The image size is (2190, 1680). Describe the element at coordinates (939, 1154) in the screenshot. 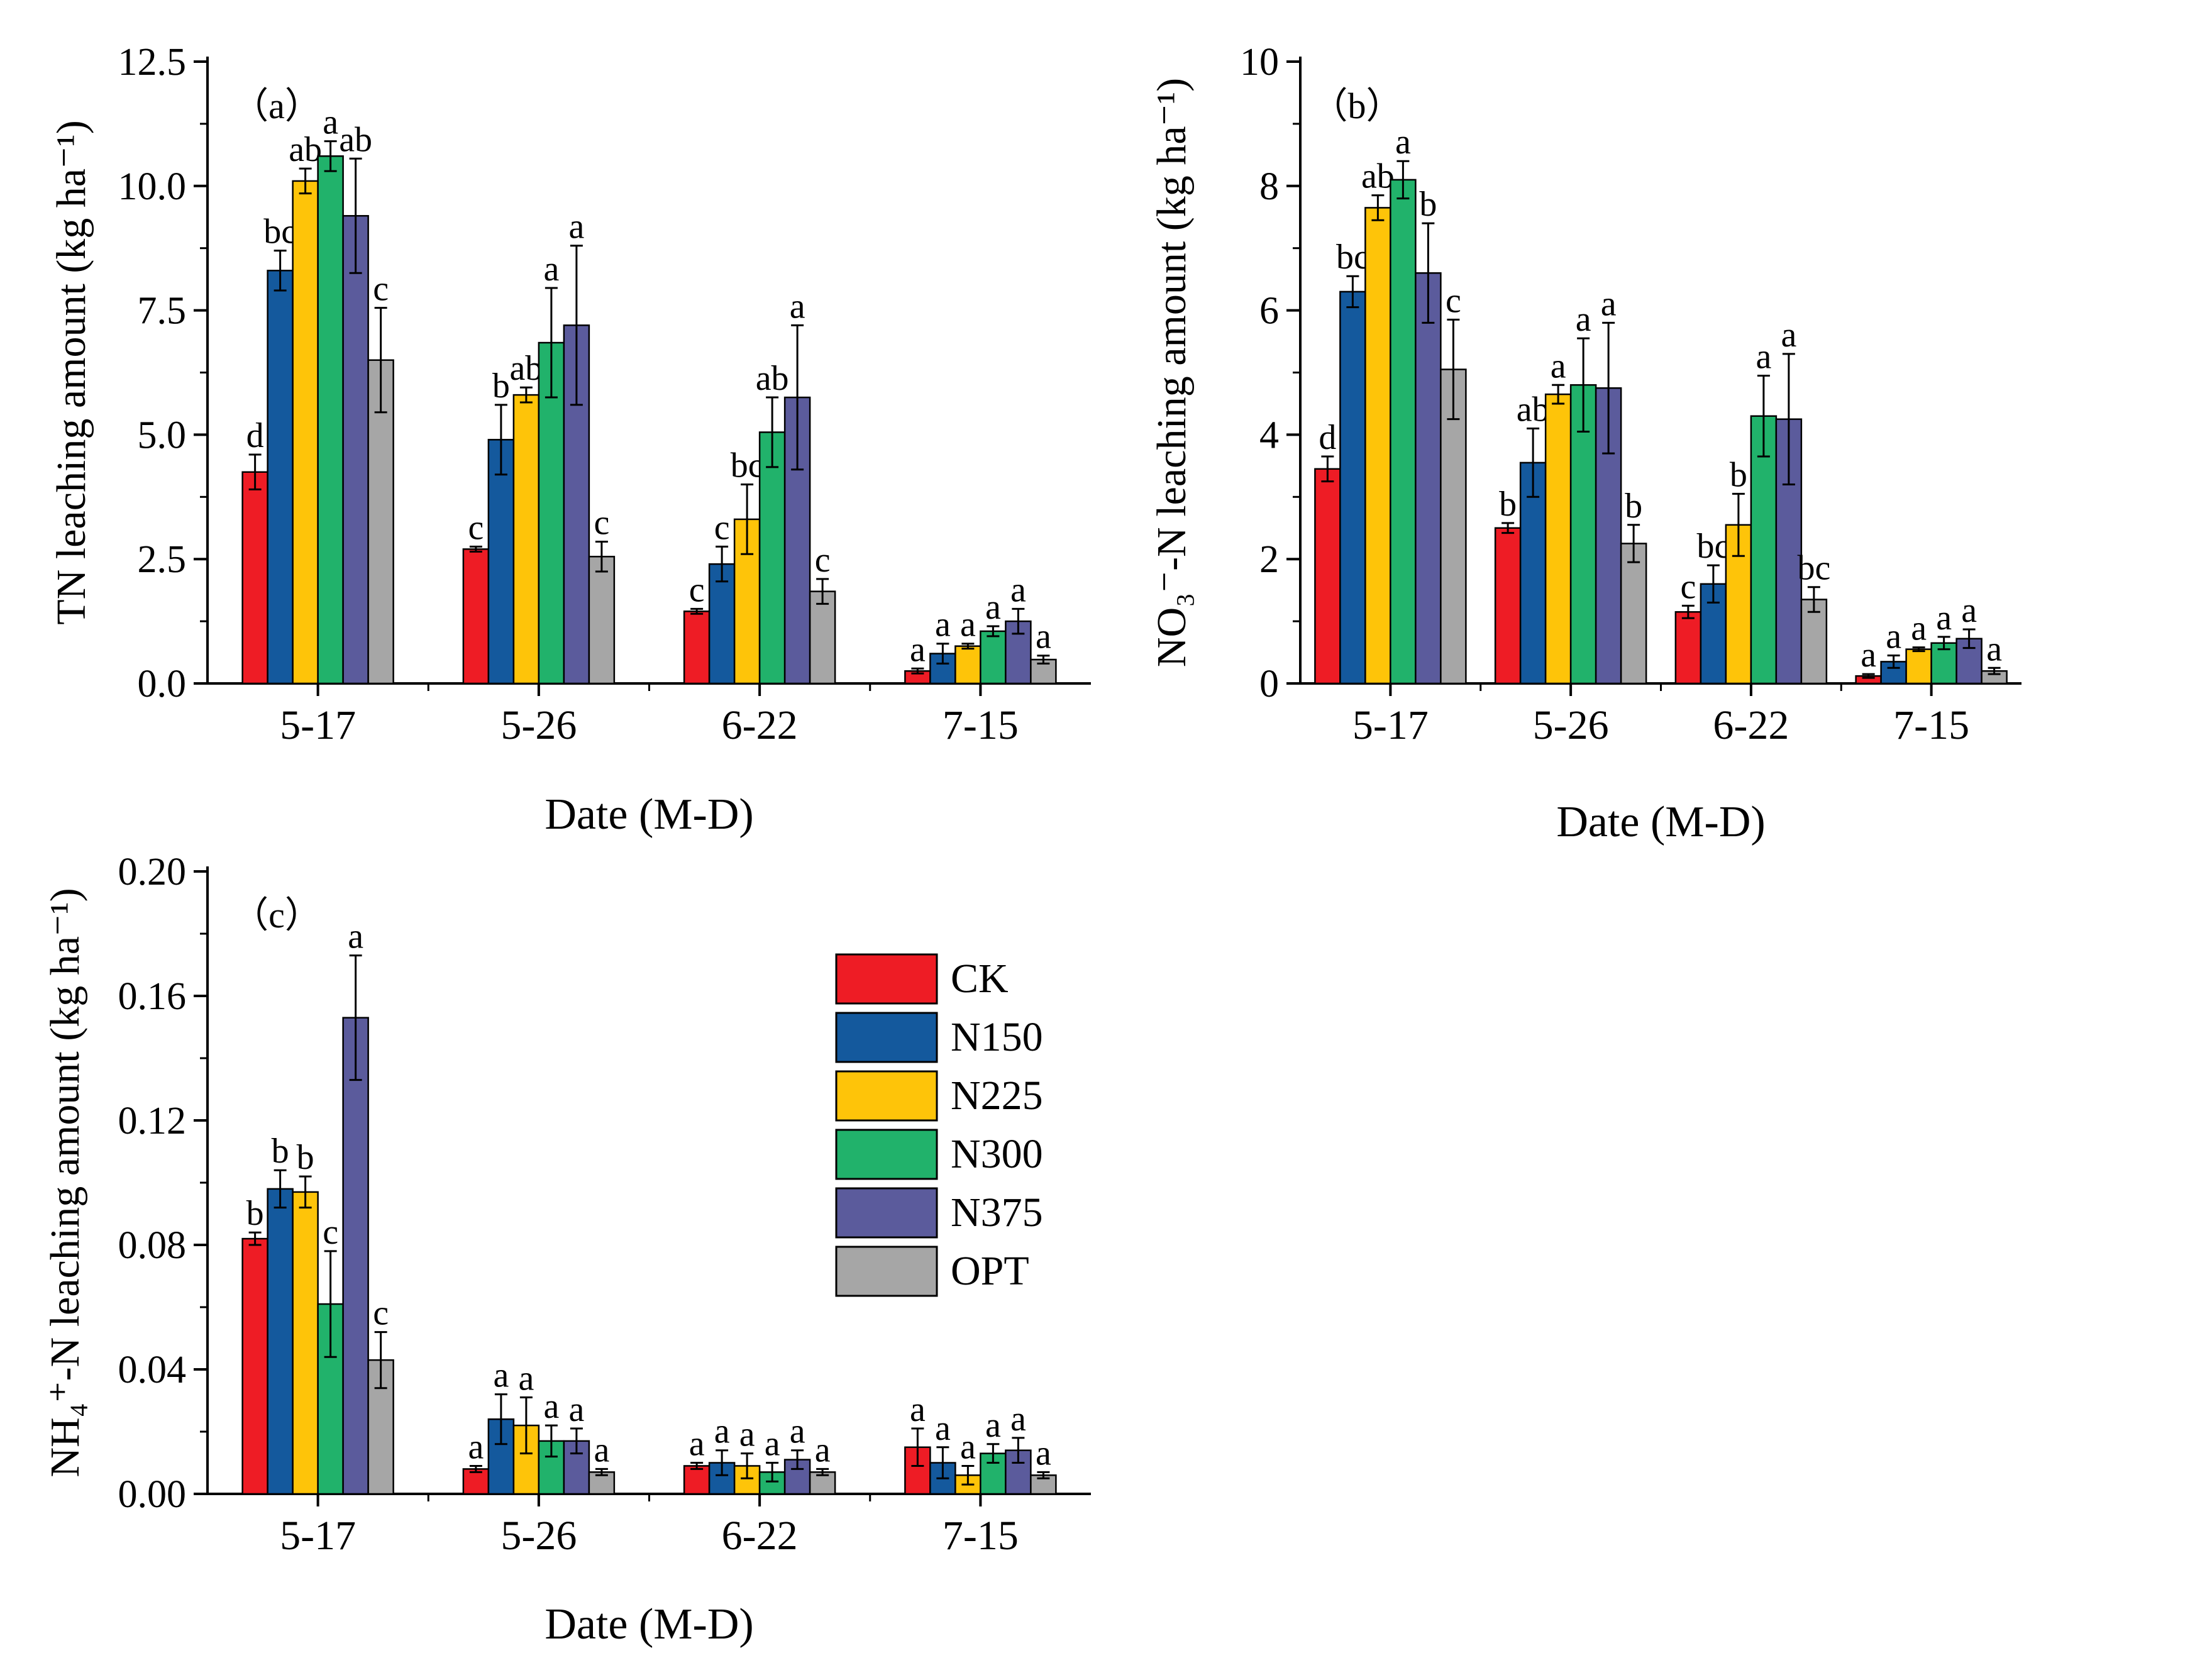

I see `legend-item-n300: N300` at that location.